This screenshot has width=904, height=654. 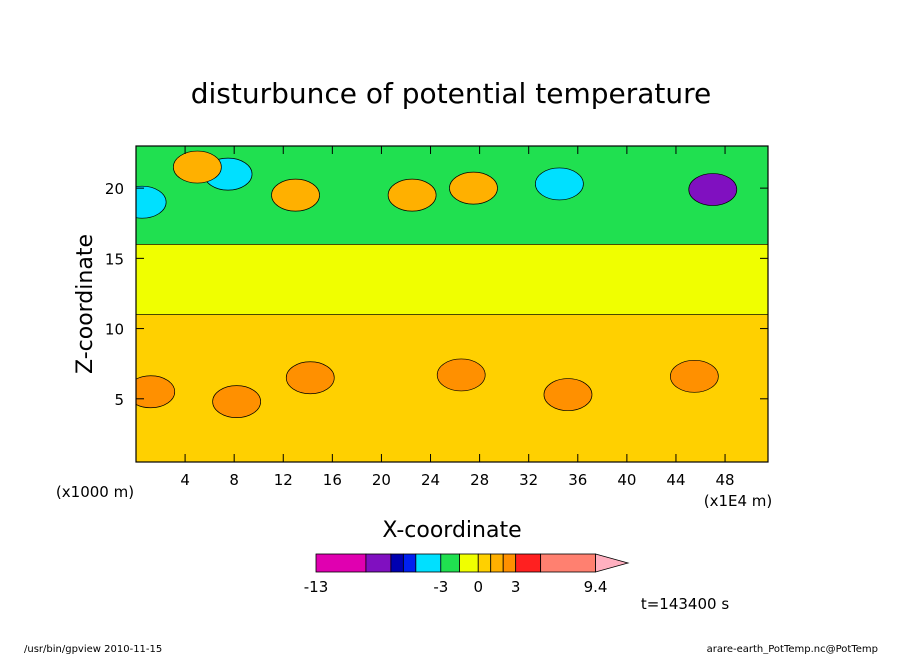 What do you see at coordinates (479, 480) in the screenshot?
I see `x-tick-label: 28` at bounding box center [479, 480].